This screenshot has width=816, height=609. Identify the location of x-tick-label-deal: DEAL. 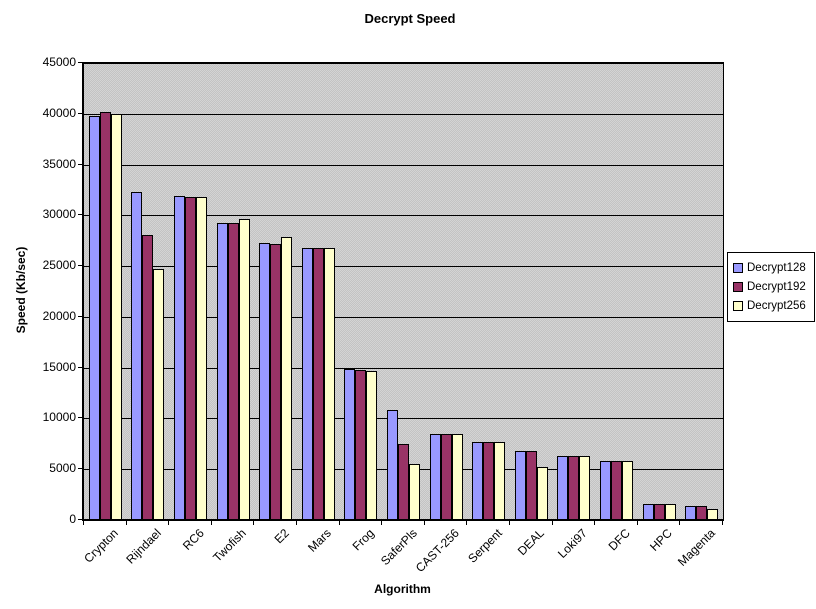
(530, 542).